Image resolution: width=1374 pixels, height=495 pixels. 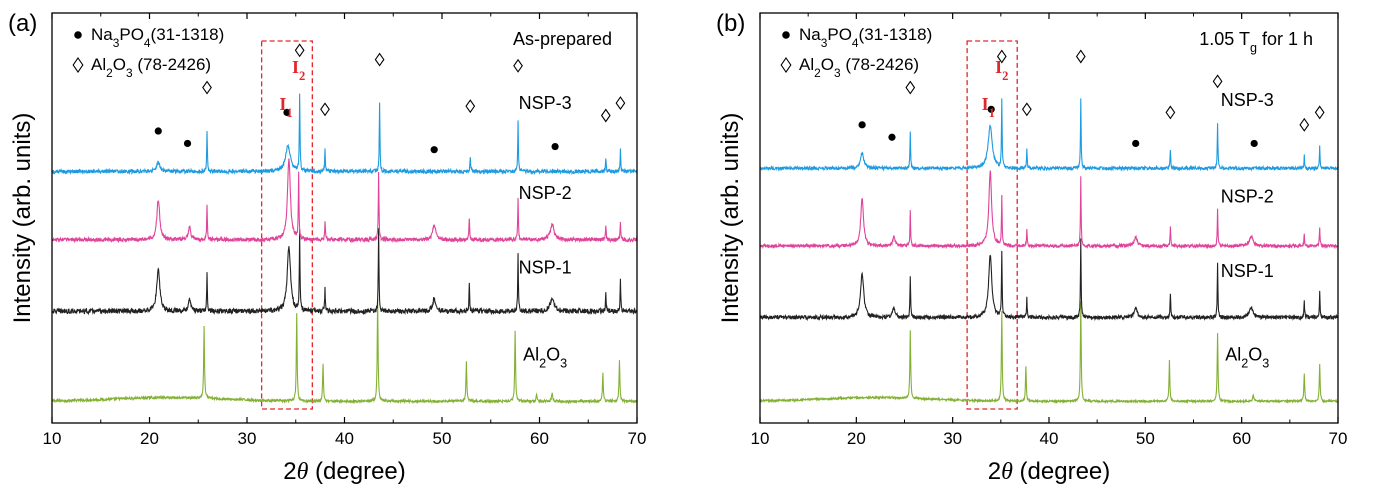 I want to click on panel-label: (b), so click(x=730, y=23).